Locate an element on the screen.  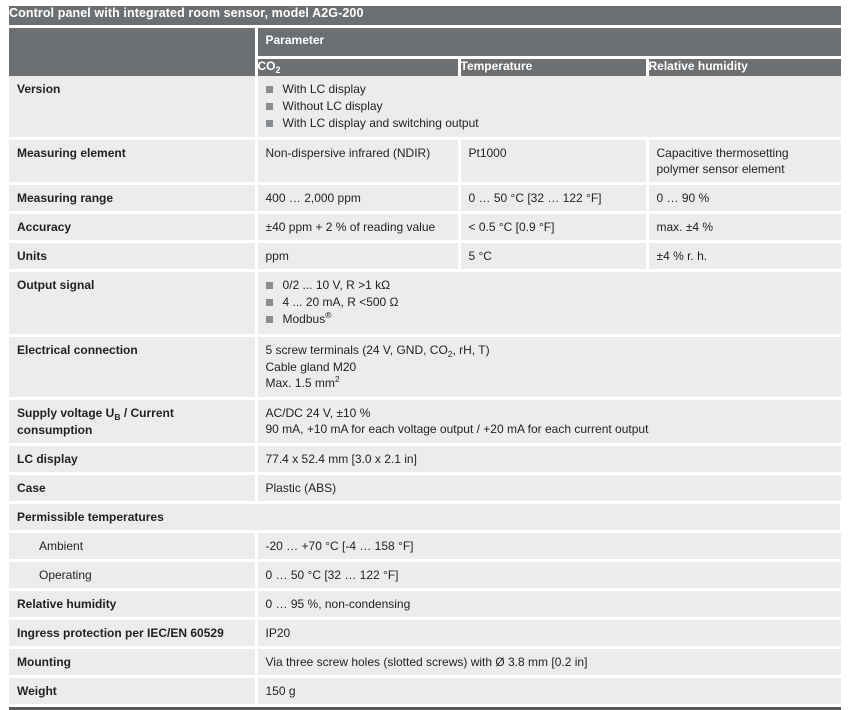
electrical-line-3: Max. 1.5 mm2 is located at coordinates (302, 382).